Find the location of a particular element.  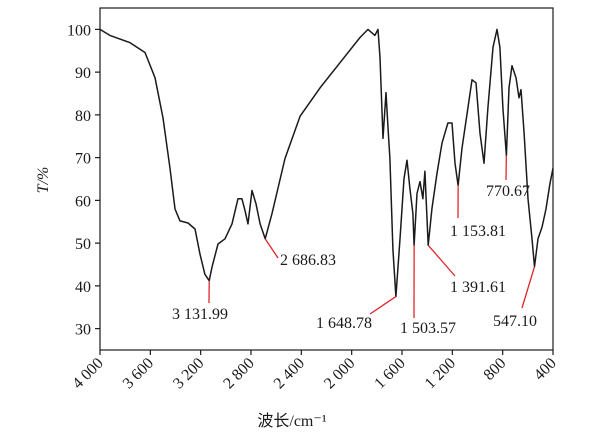

annotation-label: 1 503.57 is located at coordinates (428, 328).